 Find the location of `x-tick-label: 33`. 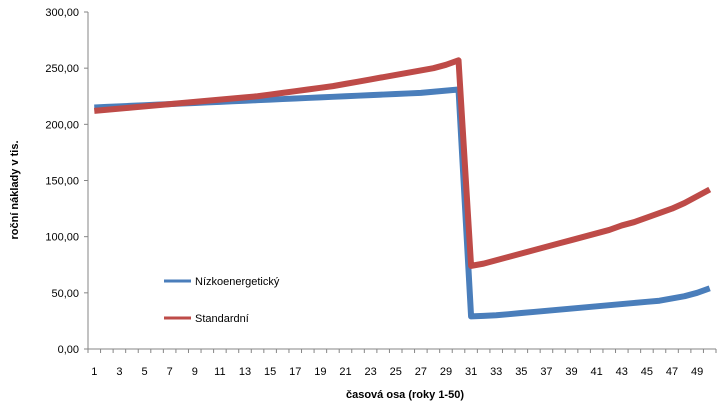

x-tick-label: 33 is located at coordinates (496, 372).